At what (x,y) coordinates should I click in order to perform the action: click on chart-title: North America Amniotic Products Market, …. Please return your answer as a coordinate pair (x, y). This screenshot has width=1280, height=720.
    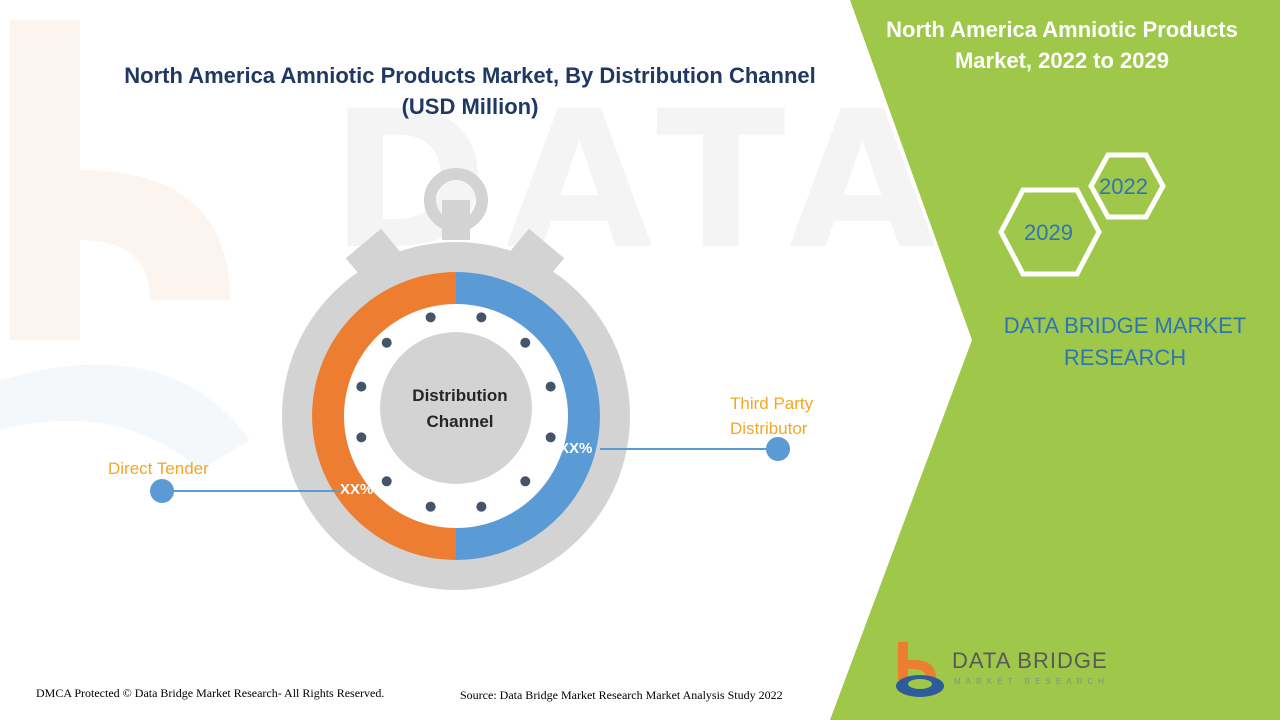
    Looking at the image, I should click on (470, 91).